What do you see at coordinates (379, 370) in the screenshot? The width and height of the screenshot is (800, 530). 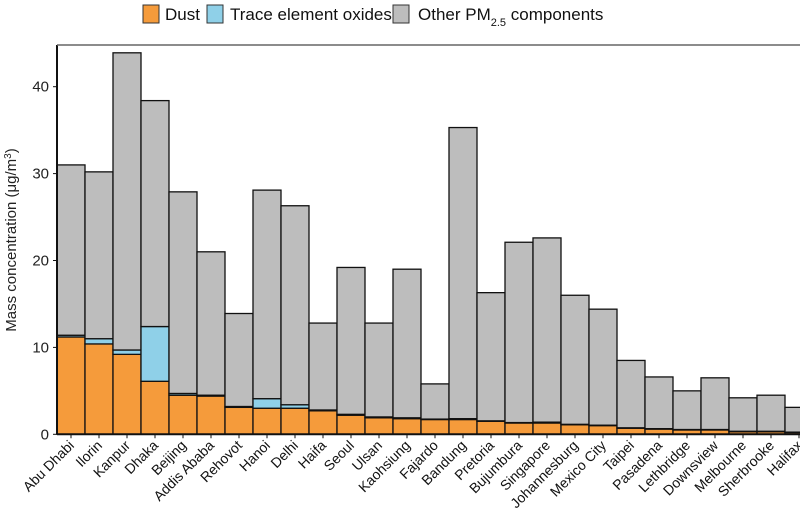 I see `bar-other-ulsan` at bounding box center [379, 370].